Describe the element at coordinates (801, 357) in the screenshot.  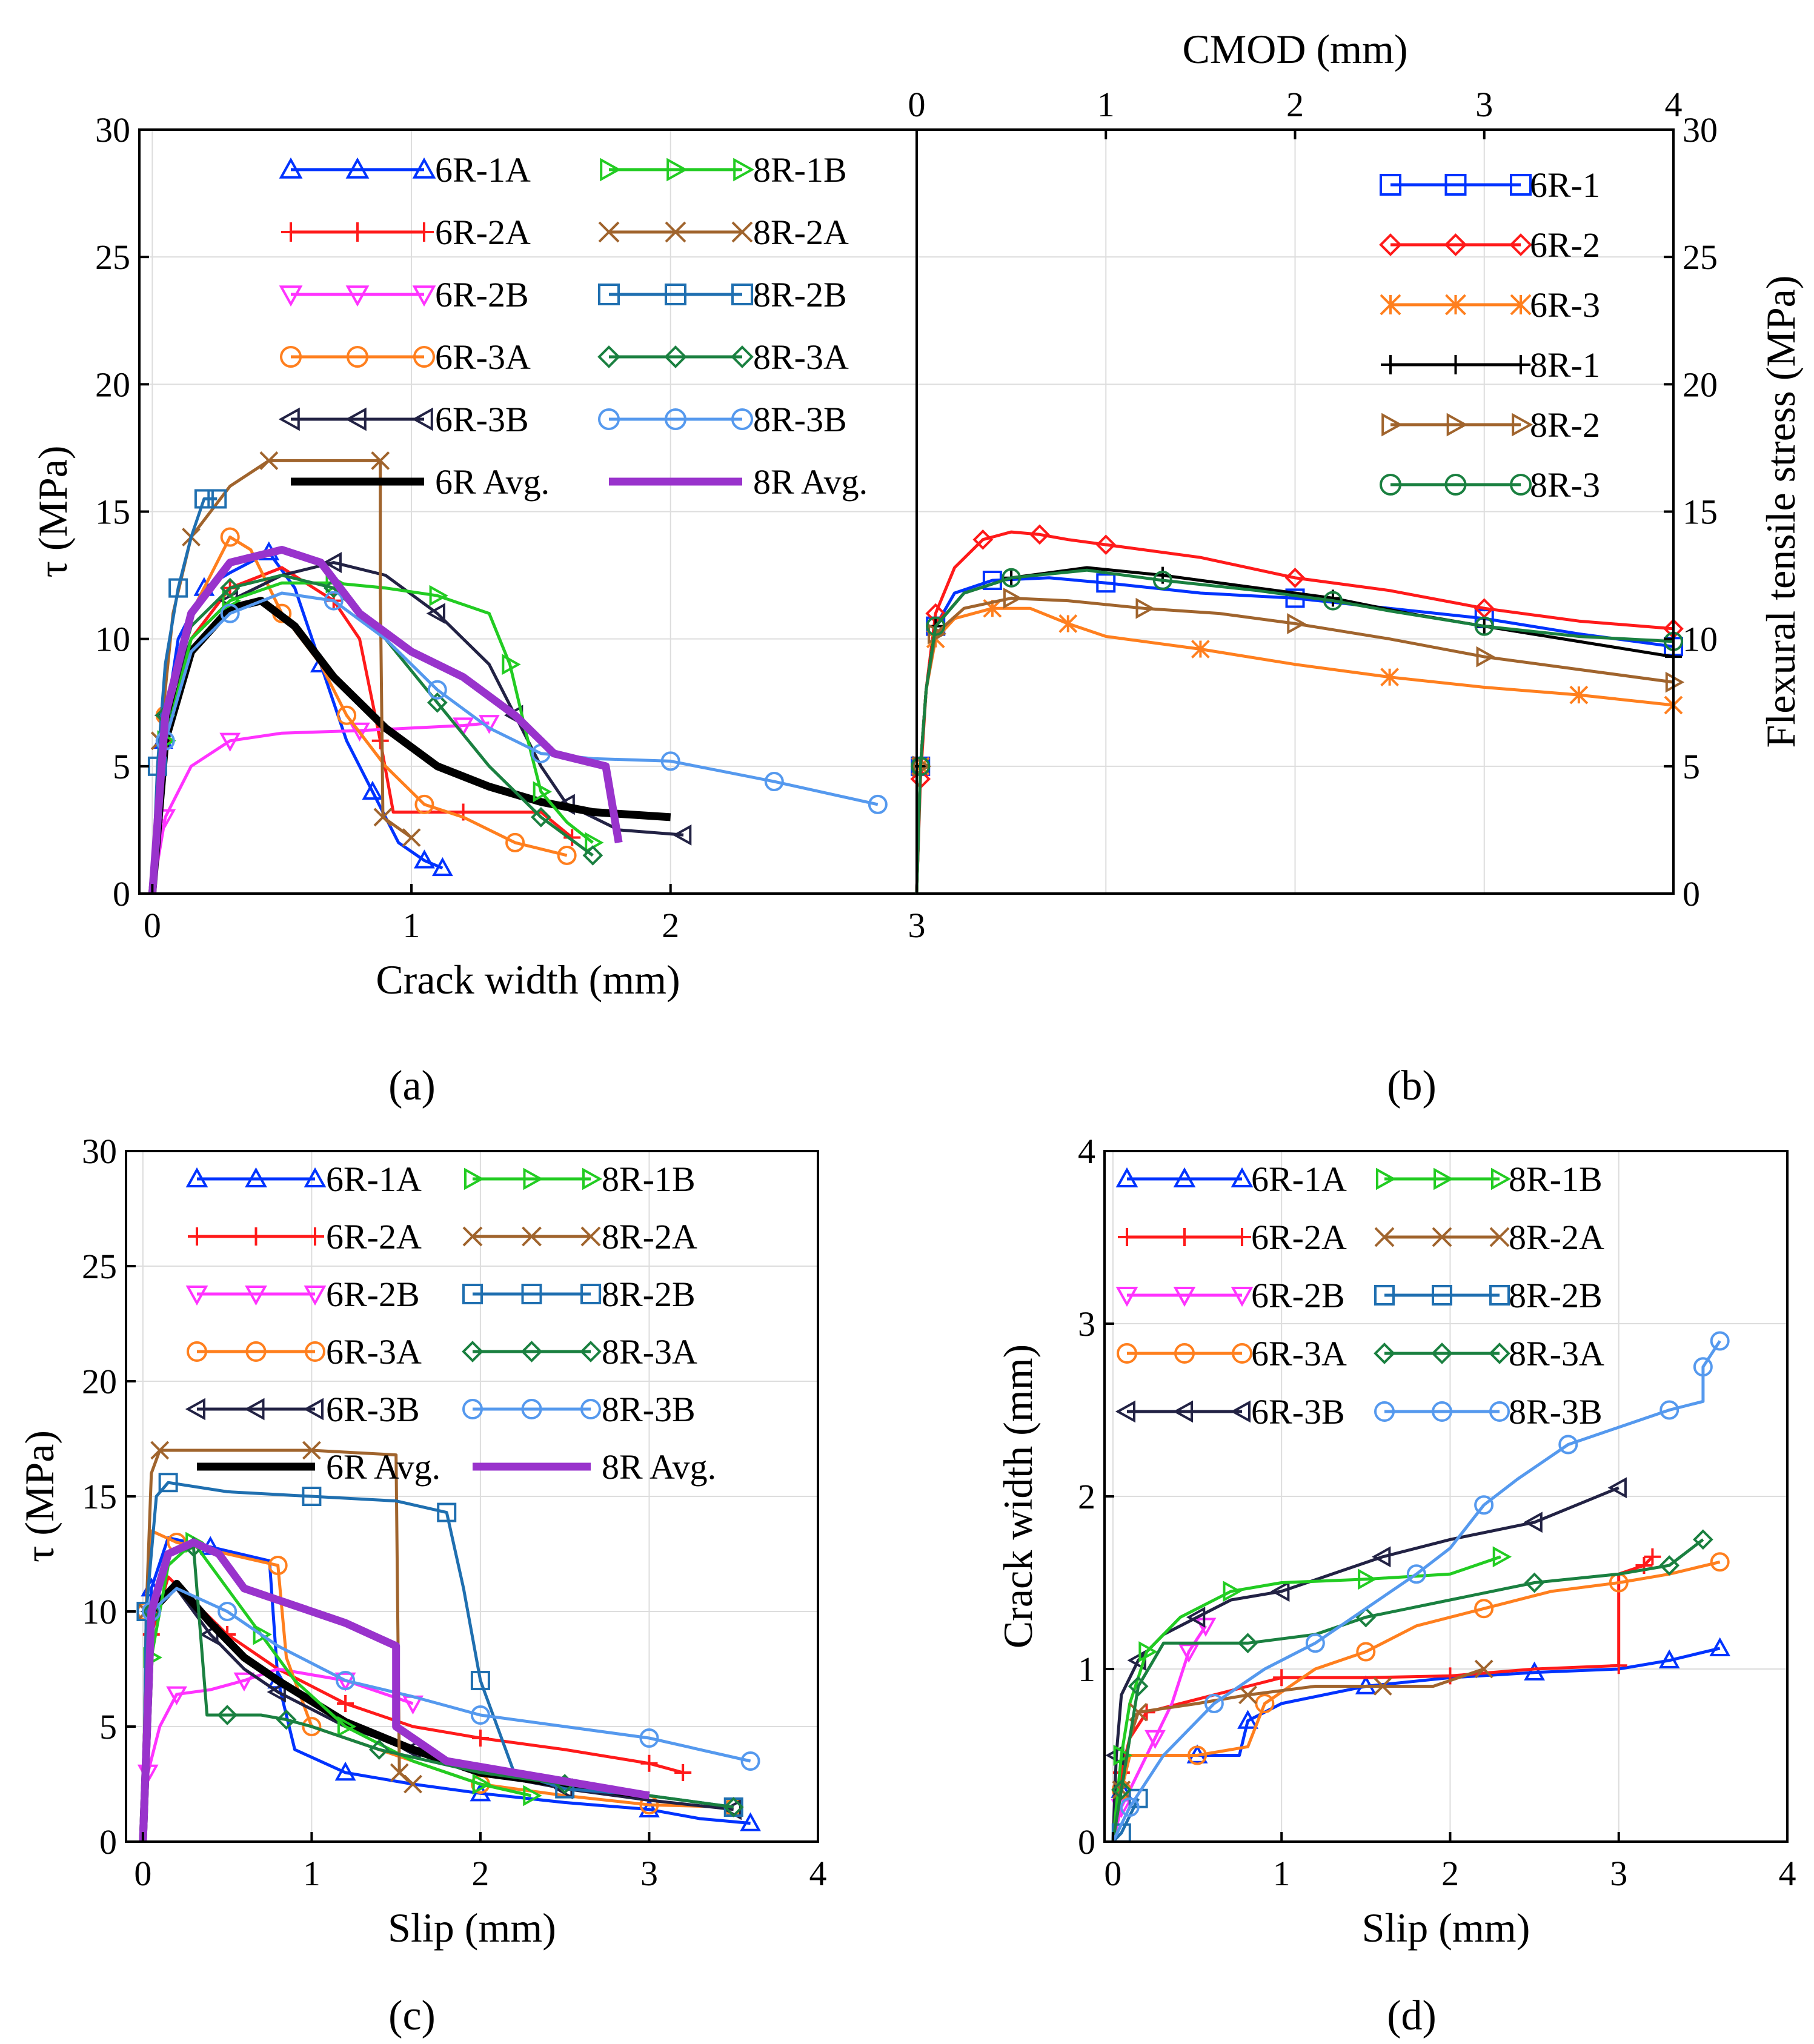
I see `legend-label: 8R-3A` at that location.